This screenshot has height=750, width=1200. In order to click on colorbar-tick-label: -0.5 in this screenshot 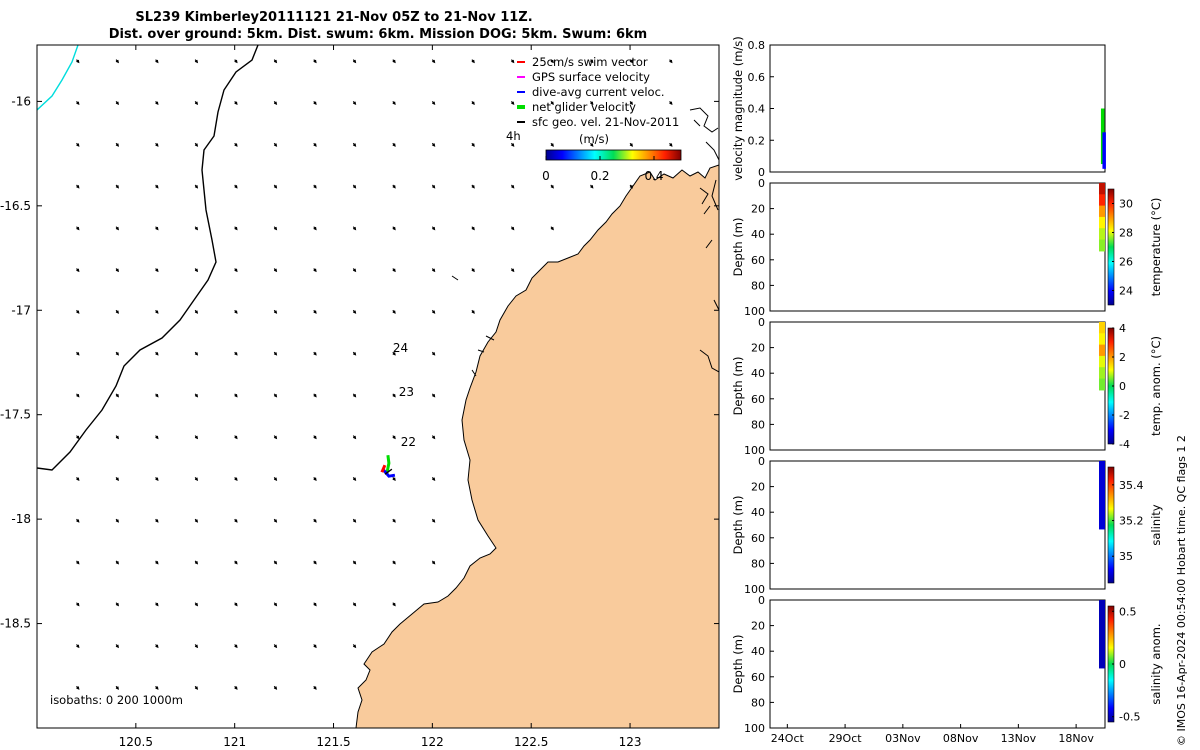, I will do `click(1129, 717)`.